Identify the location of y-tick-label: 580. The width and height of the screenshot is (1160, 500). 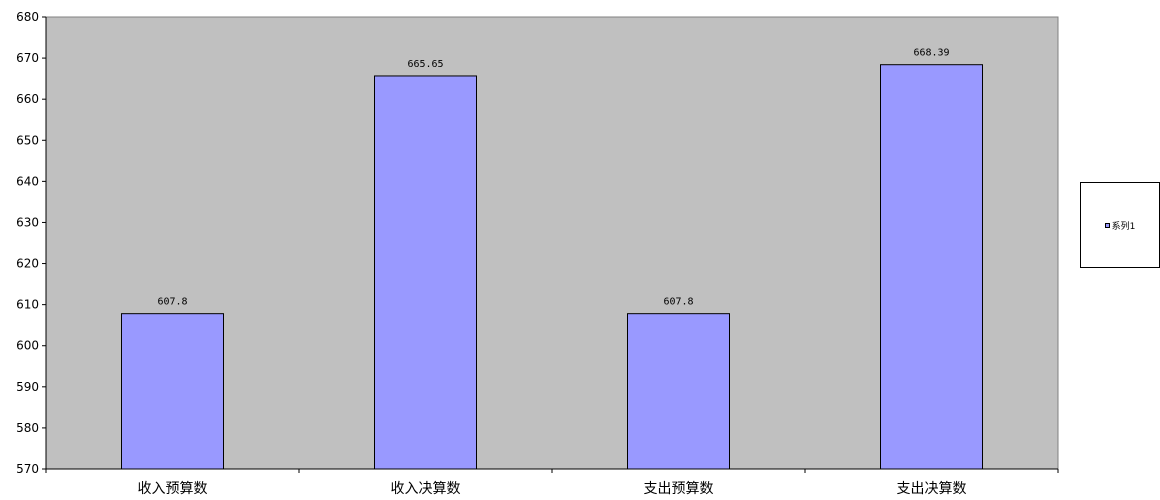
(27, 428).